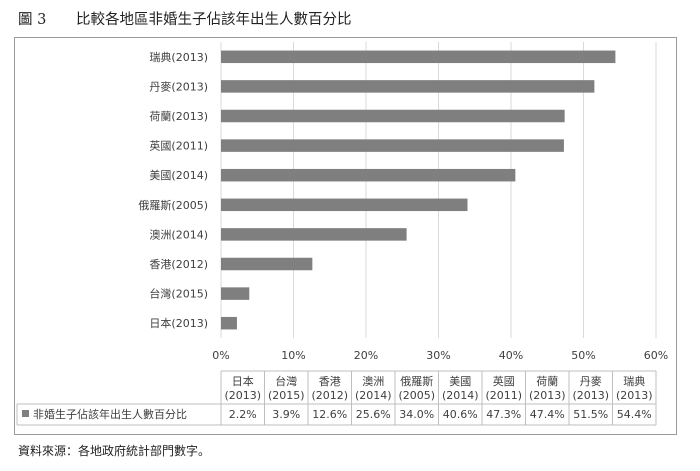 The image size is (700, 471). Describe the element at coordinates (293, 355) in the screenshot. I see `tick-label: 10%` at that location.